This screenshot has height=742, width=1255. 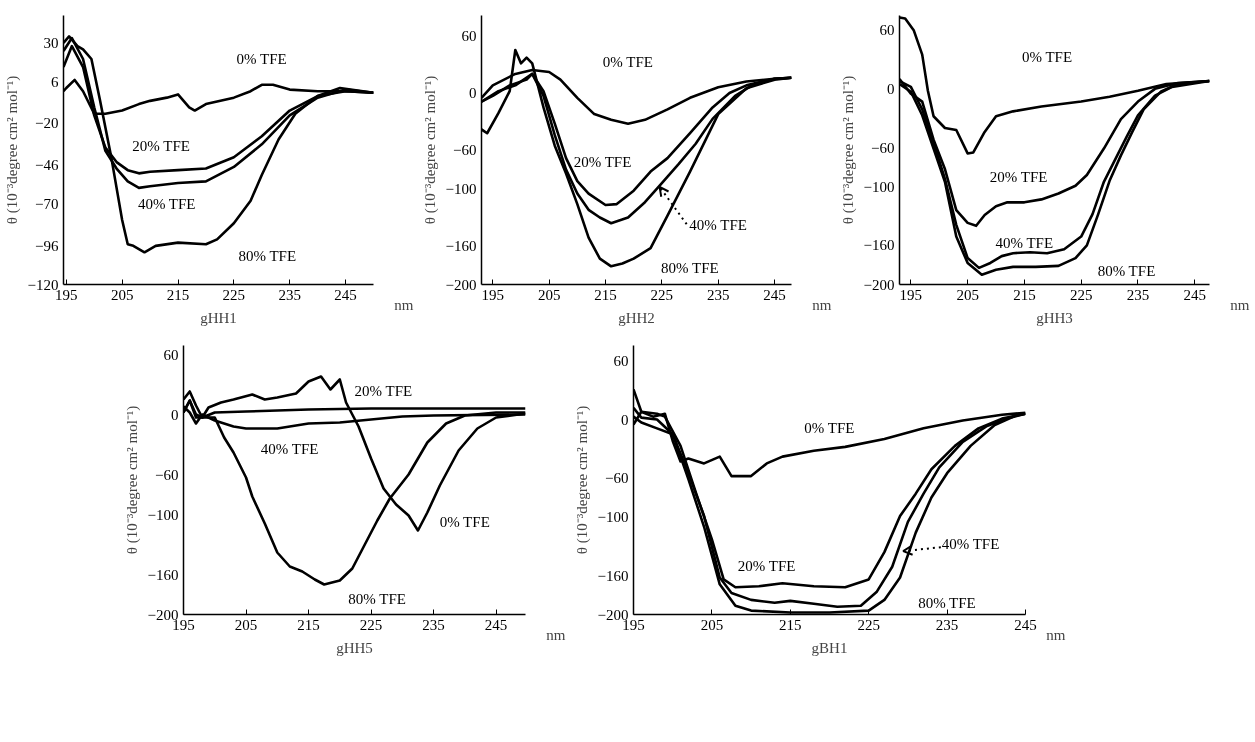 What do you see at coordinates (47, 165) in the screenshot?
I see `y-tick-label: −46` at bounding box center [47, 165].